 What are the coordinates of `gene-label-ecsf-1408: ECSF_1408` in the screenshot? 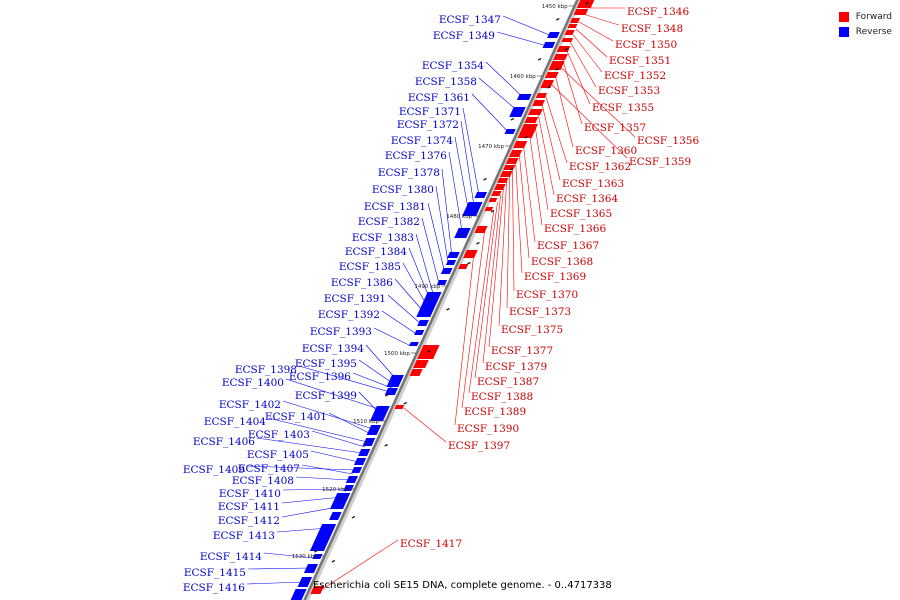 It's located at (263, 481).